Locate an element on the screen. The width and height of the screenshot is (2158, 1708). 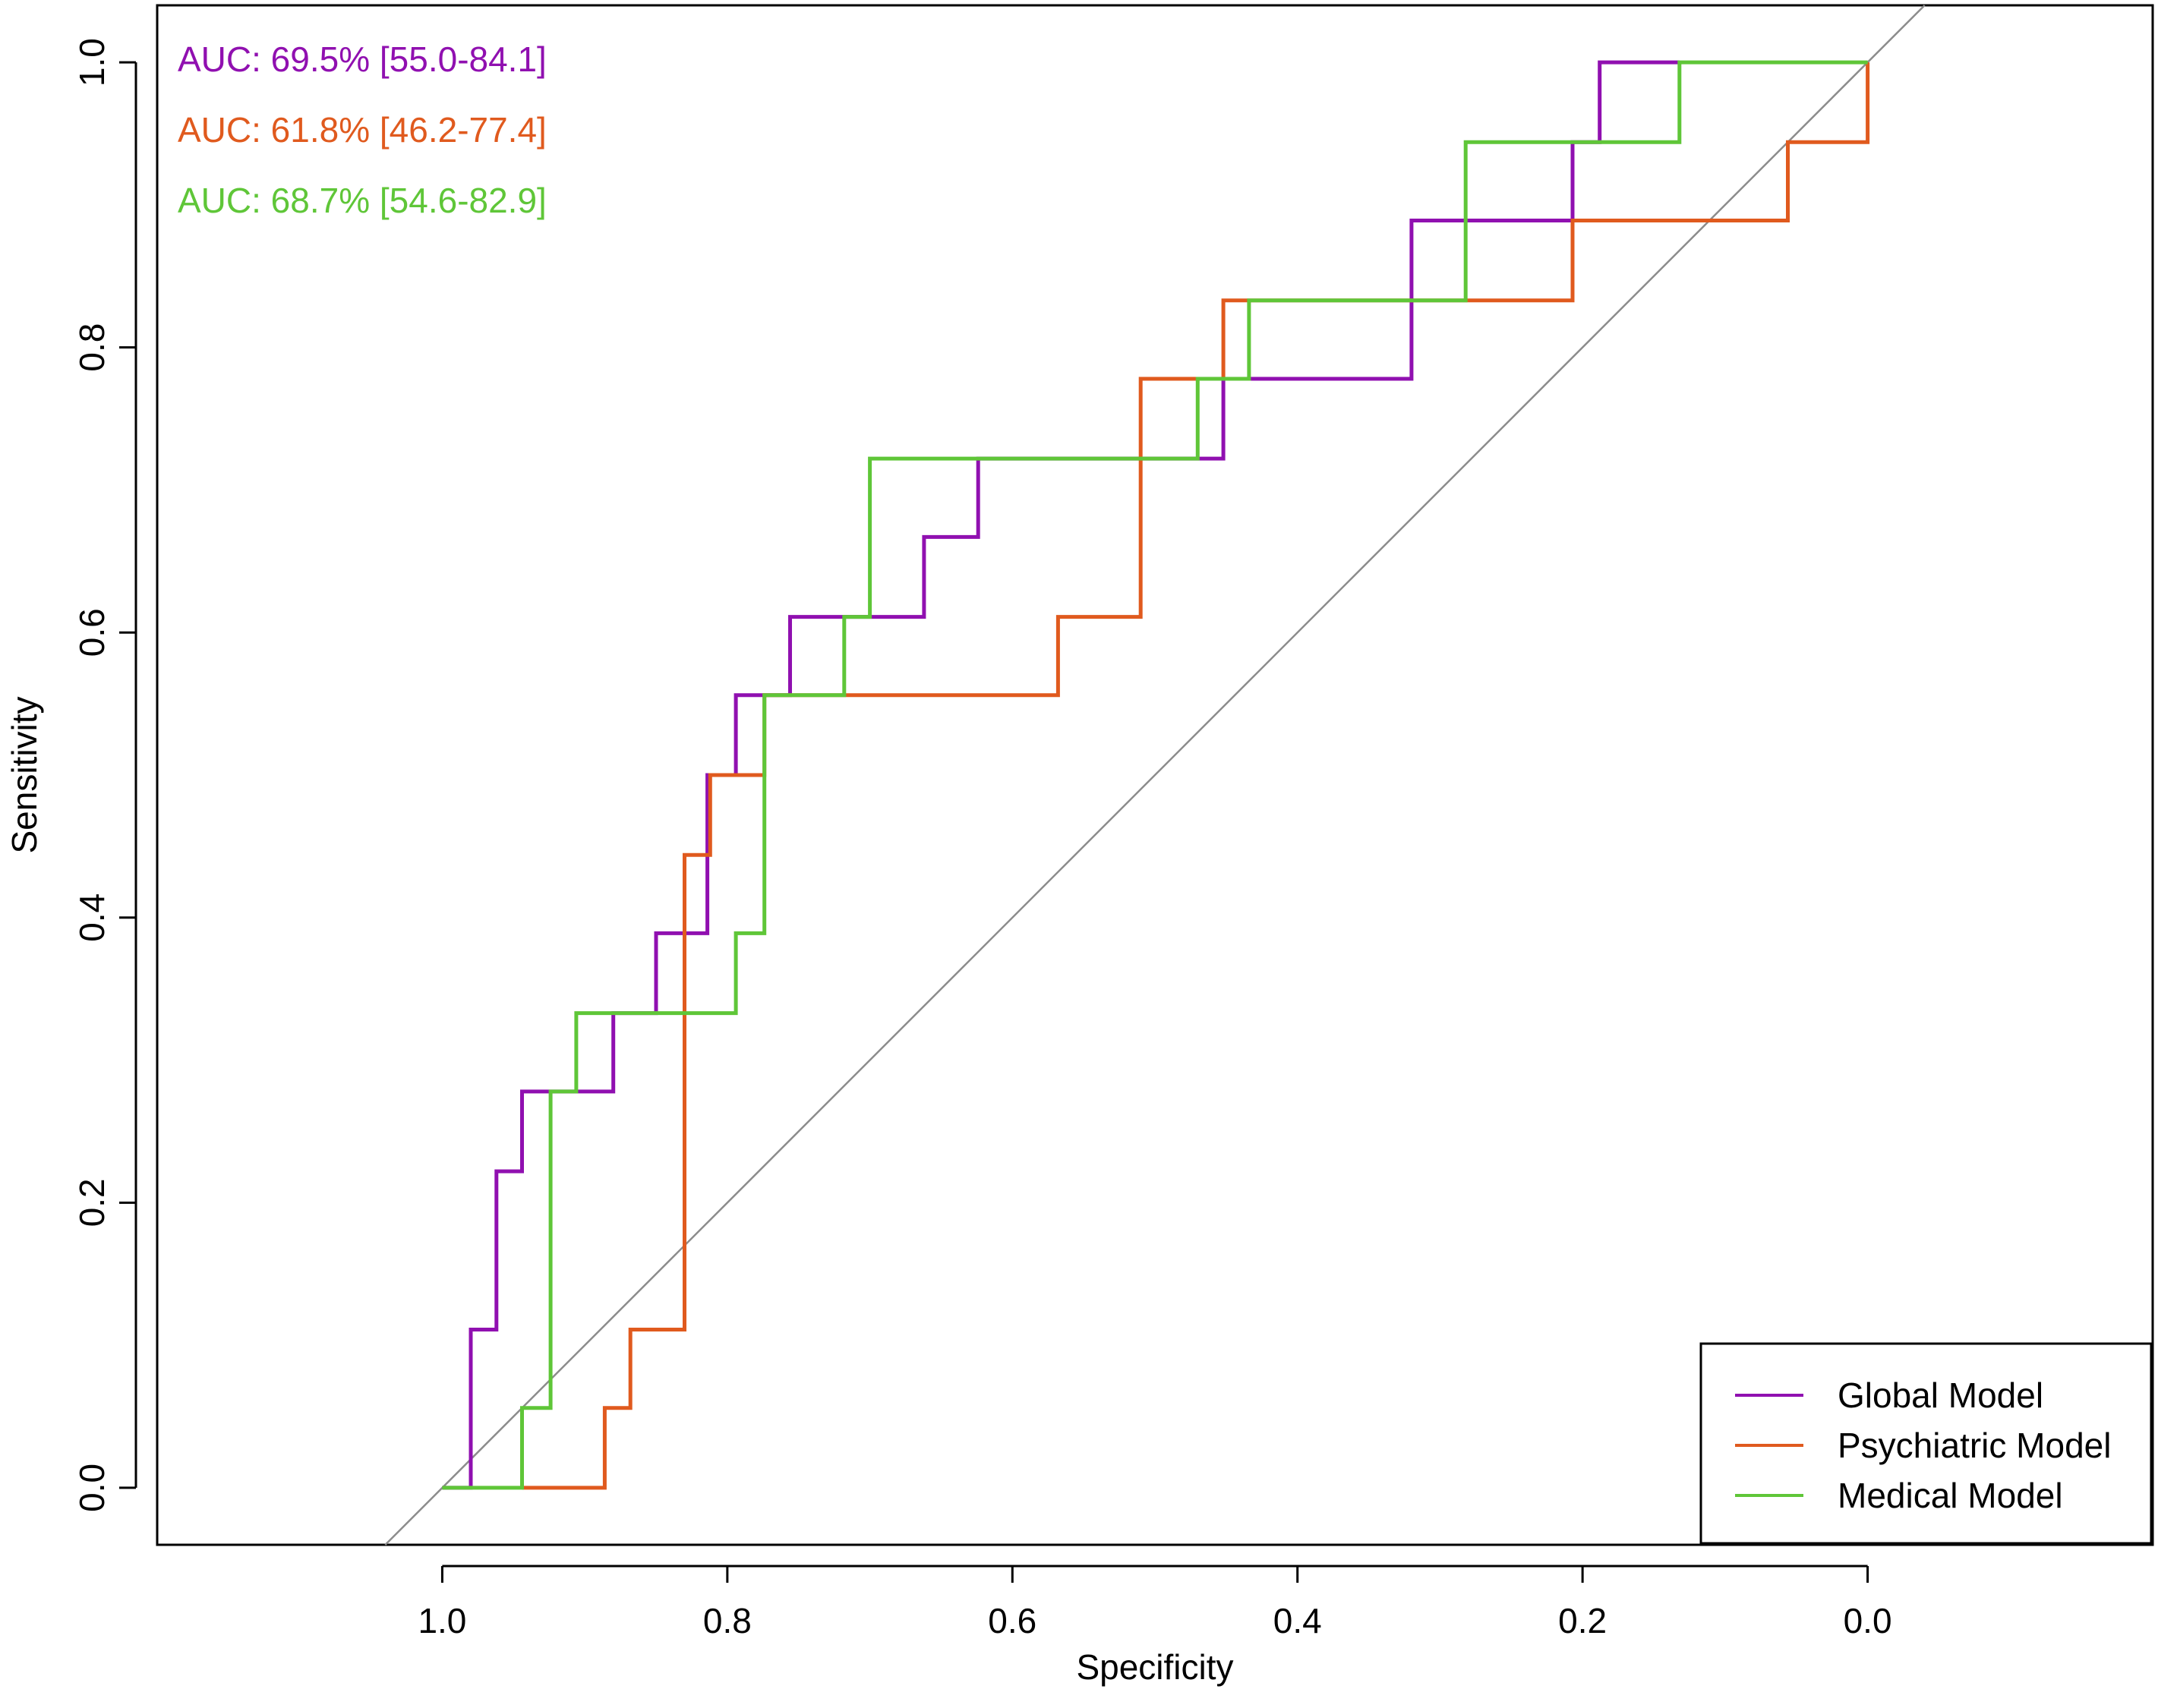
y-tick-label: 0.2 is located at coordinates (92, 1202).